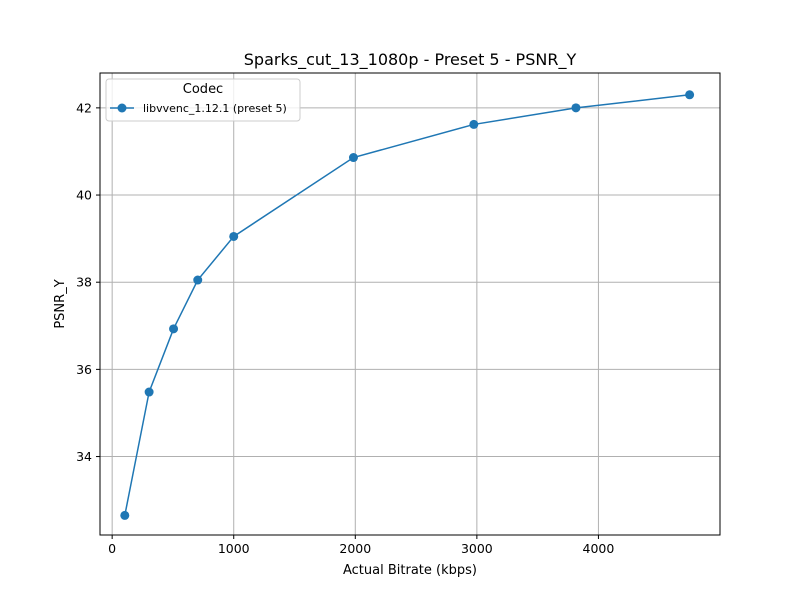 The width and height of the screenshot is (800, 600). I want to click on legend-title: Codec, so click(203, 89).